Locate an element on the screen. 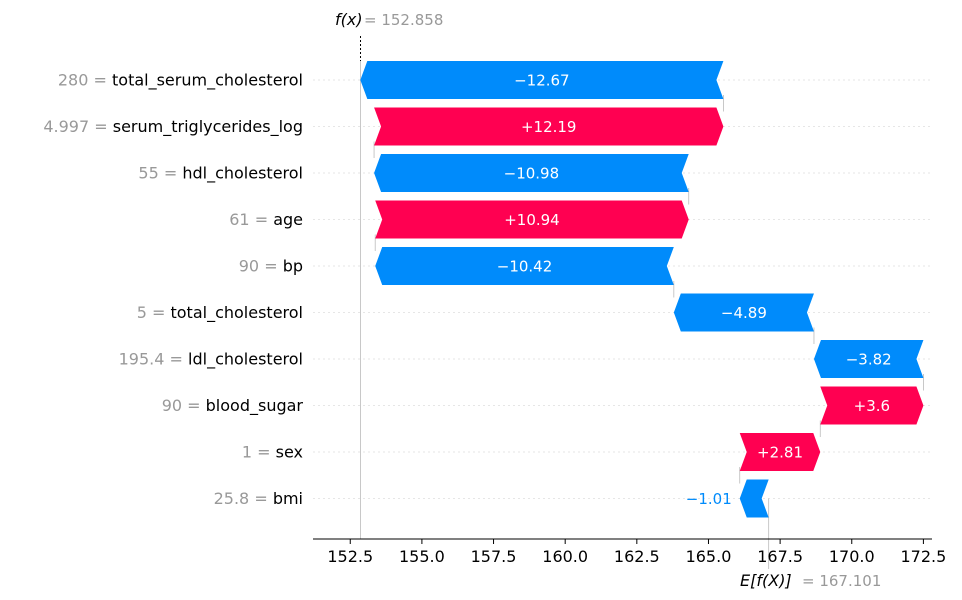 The width and height of the screenshot is (962, 600). feature-value: 1 = is located at coordinates (259, 452).